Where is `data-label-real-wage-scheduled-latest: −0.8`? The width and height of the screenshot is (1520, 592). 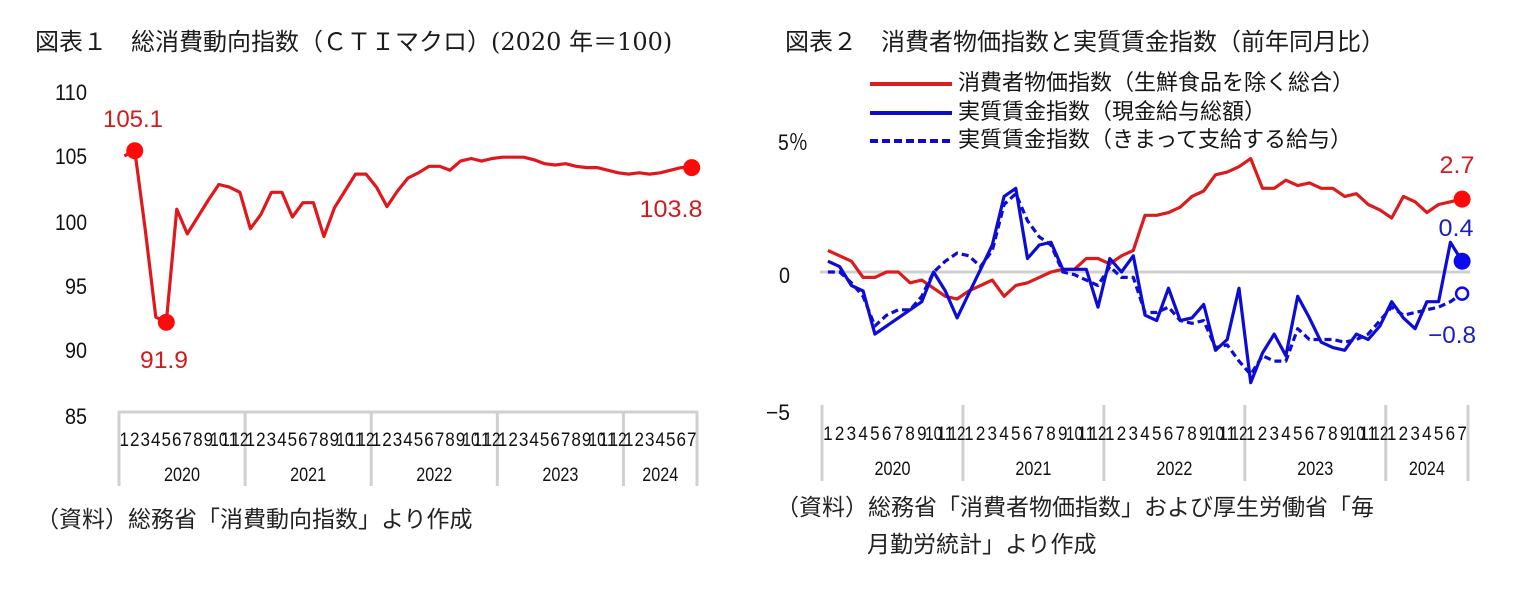 data-label-real-wage-scheduled-latest: −0.8 is located at coordinates (1452, 335).